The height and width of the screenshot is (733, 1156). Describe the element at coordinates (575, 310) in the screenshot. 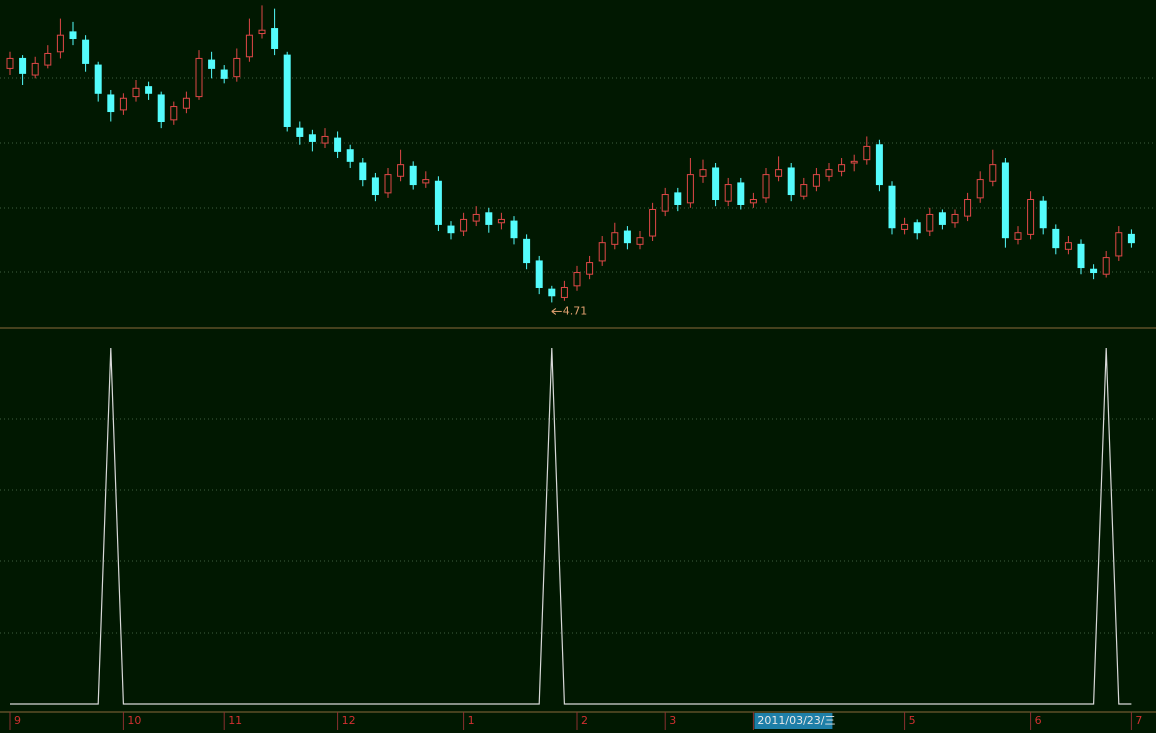

I see `annotation: 4.71` at that location.